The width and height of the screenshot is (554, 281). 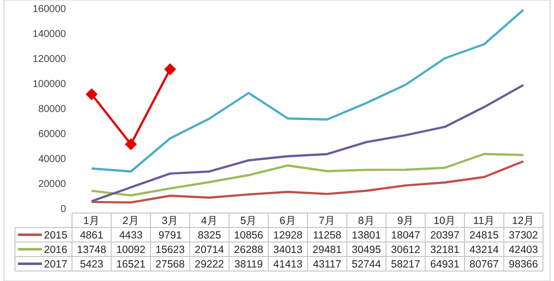 I want to click on data-label: 30495, so click(x=367, y=250).